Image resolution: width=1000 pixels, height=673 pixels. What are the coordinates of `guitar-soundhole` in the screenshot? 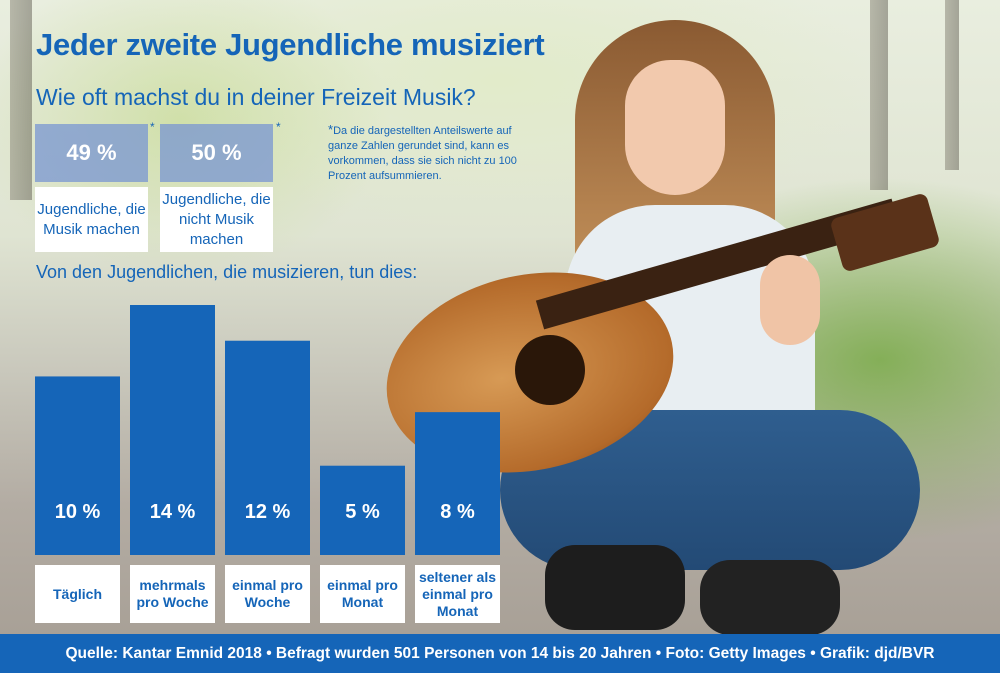 It's located at (550, 370).